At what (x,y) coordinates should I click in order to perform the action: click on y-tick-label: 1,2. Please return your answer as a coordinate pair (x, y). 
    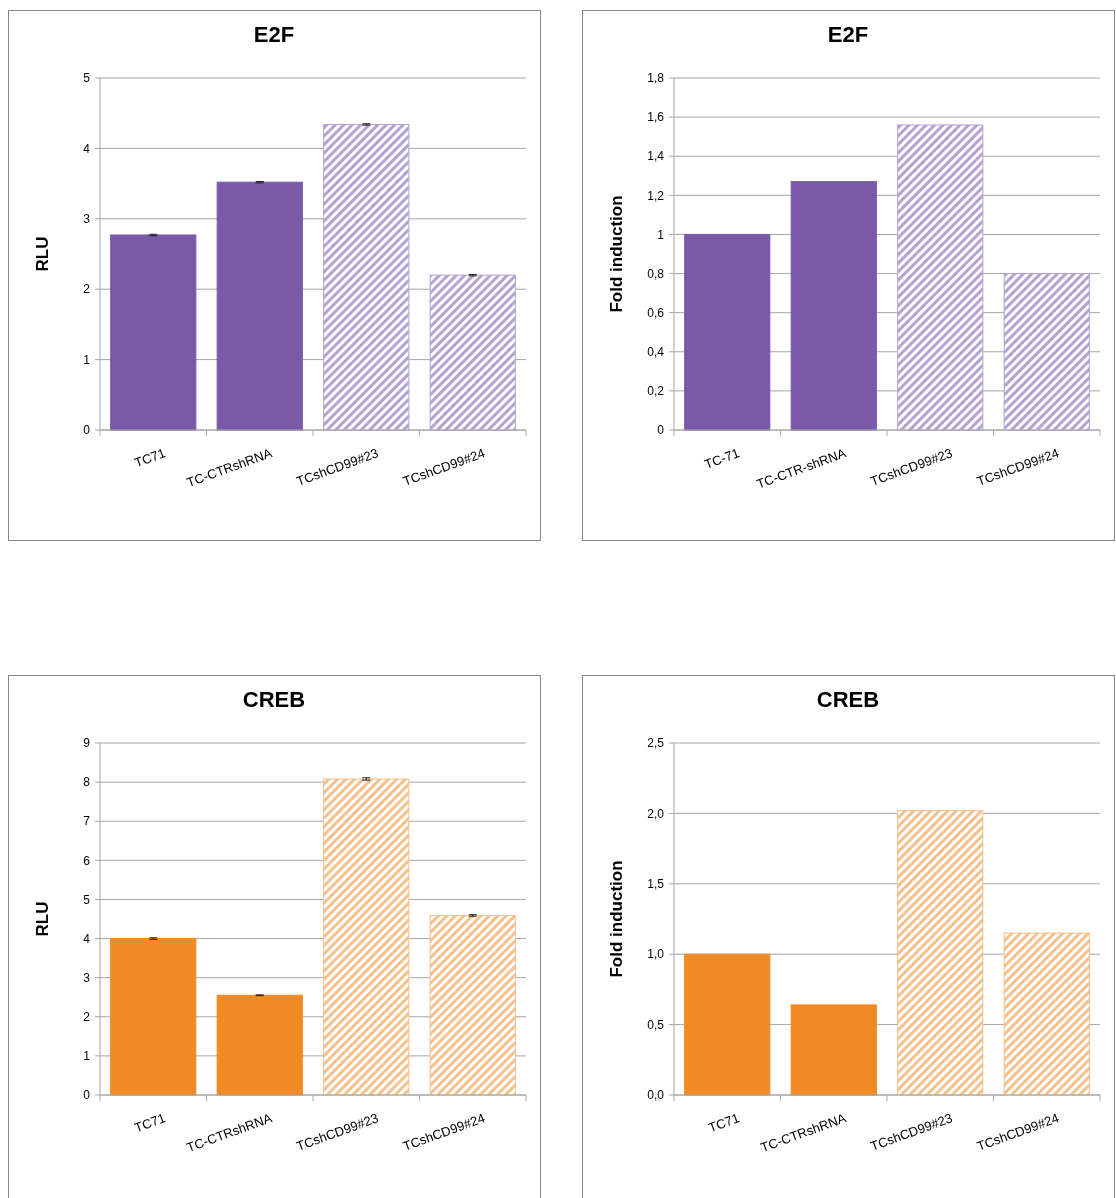
    Looking at the image, I should click on (656, 195).